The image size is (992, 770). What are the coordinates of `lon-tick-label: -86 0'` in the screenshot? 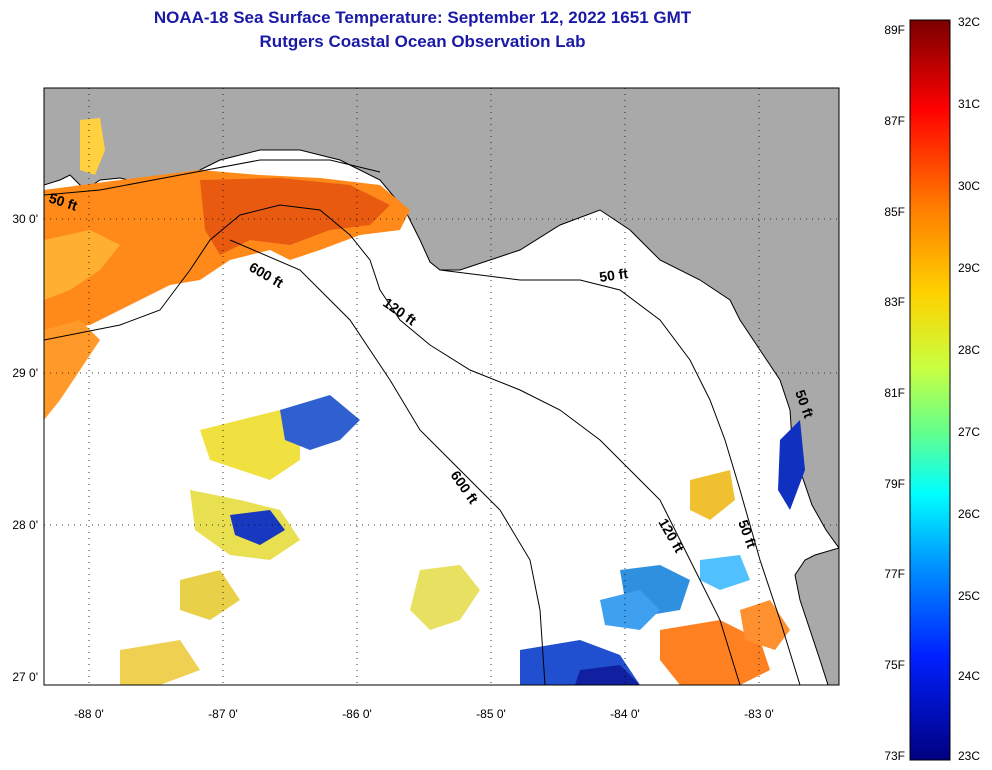 It's located at (357, 714).